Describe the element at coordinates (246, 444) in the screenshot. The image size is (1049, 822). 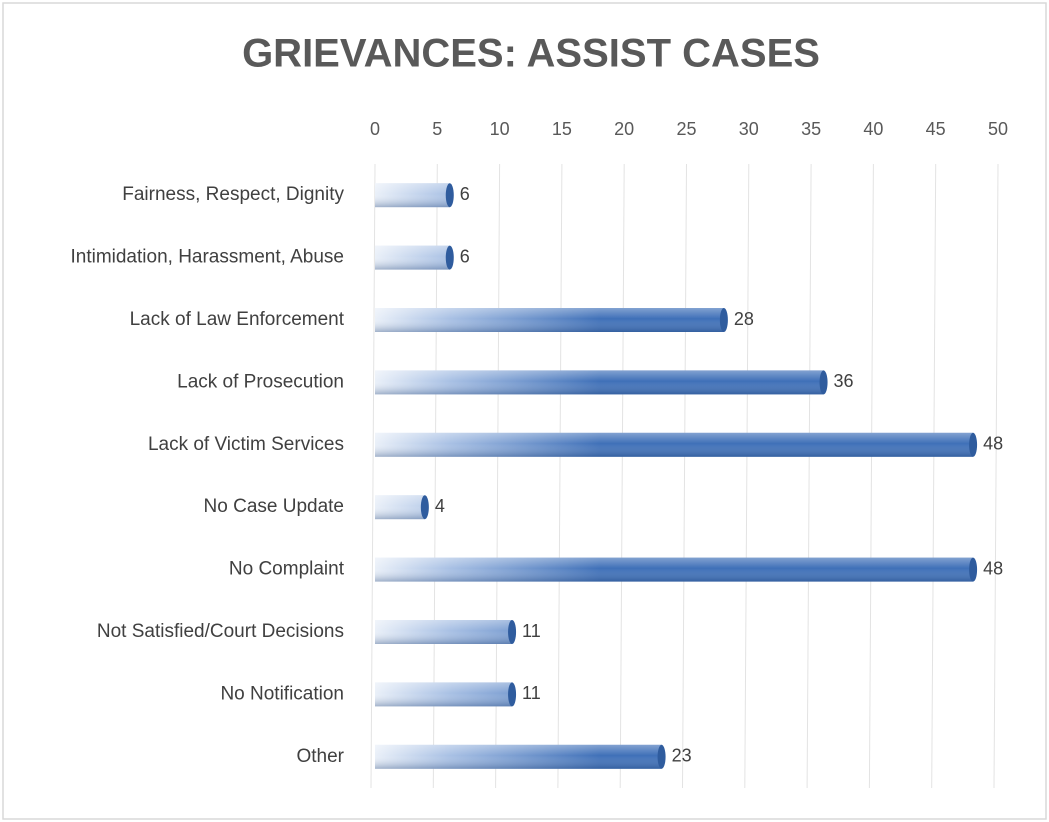
I see `y-tick-label: Lack of Victim Services` at that location.